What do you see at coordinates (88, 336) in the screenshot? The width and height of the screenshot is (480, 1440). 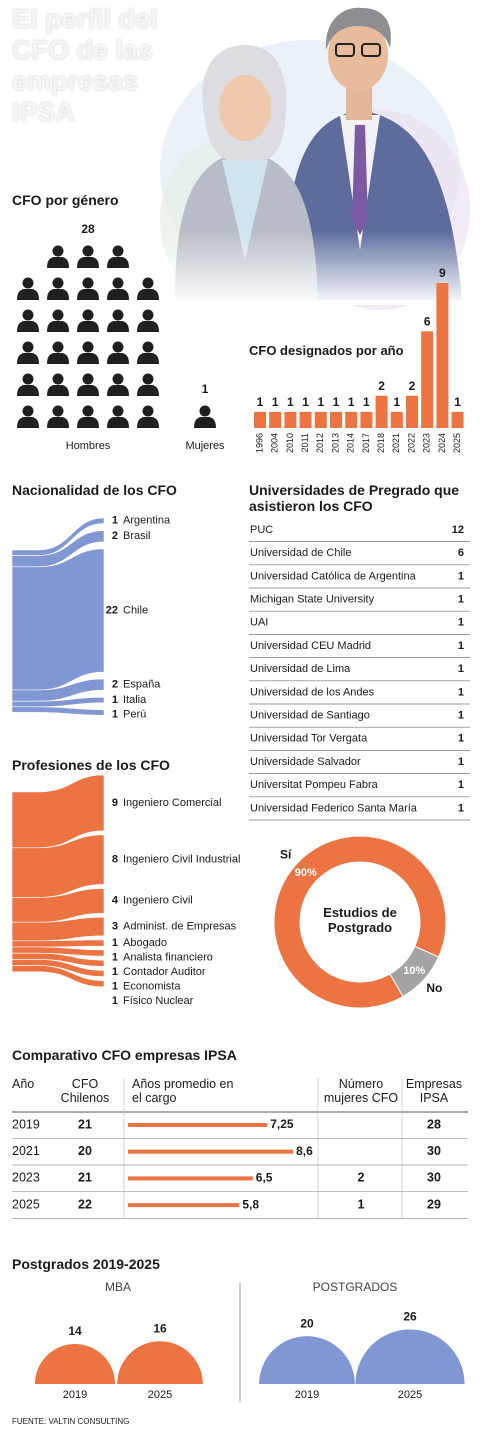 I see `icon-group` at bounding box center [88, 336].